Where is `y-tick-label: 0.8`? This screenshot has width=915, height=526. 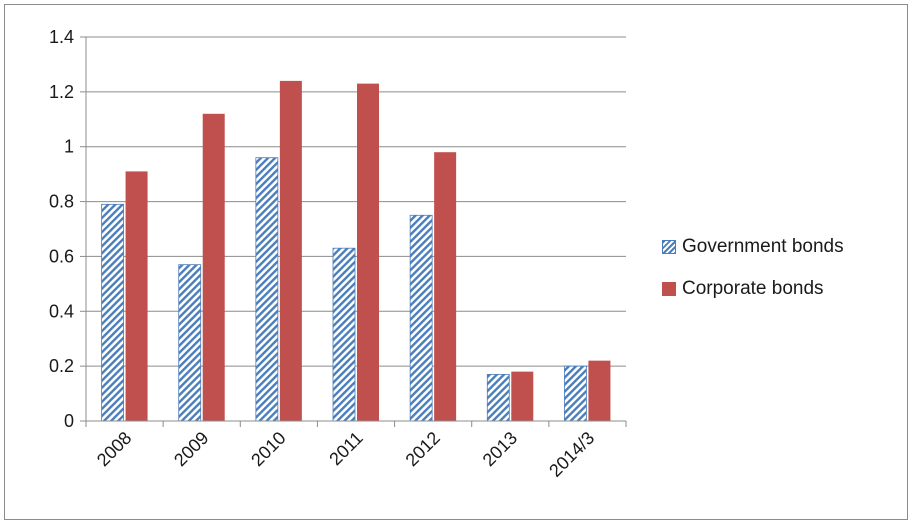
y-tick-label: 0.8 is located at coordinates (61, 202).